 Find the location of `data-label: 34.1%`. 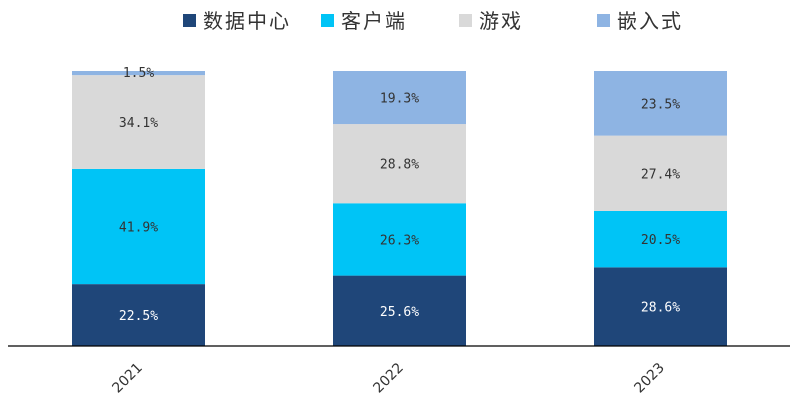

data-label: 34.1% is located at coordinates (138, 123).